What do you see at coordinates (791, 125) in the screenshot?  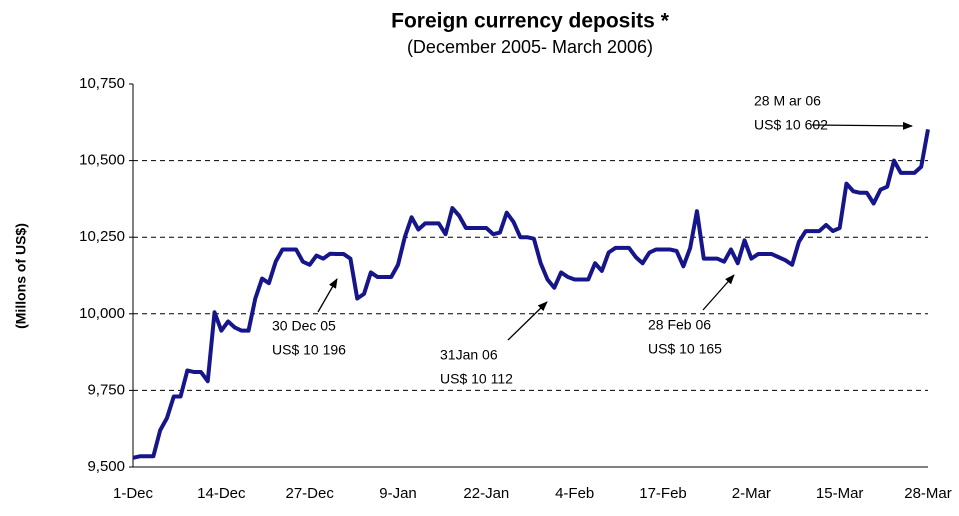 I see `annotation: US$ 10 602` at bounding box center [791, 125].